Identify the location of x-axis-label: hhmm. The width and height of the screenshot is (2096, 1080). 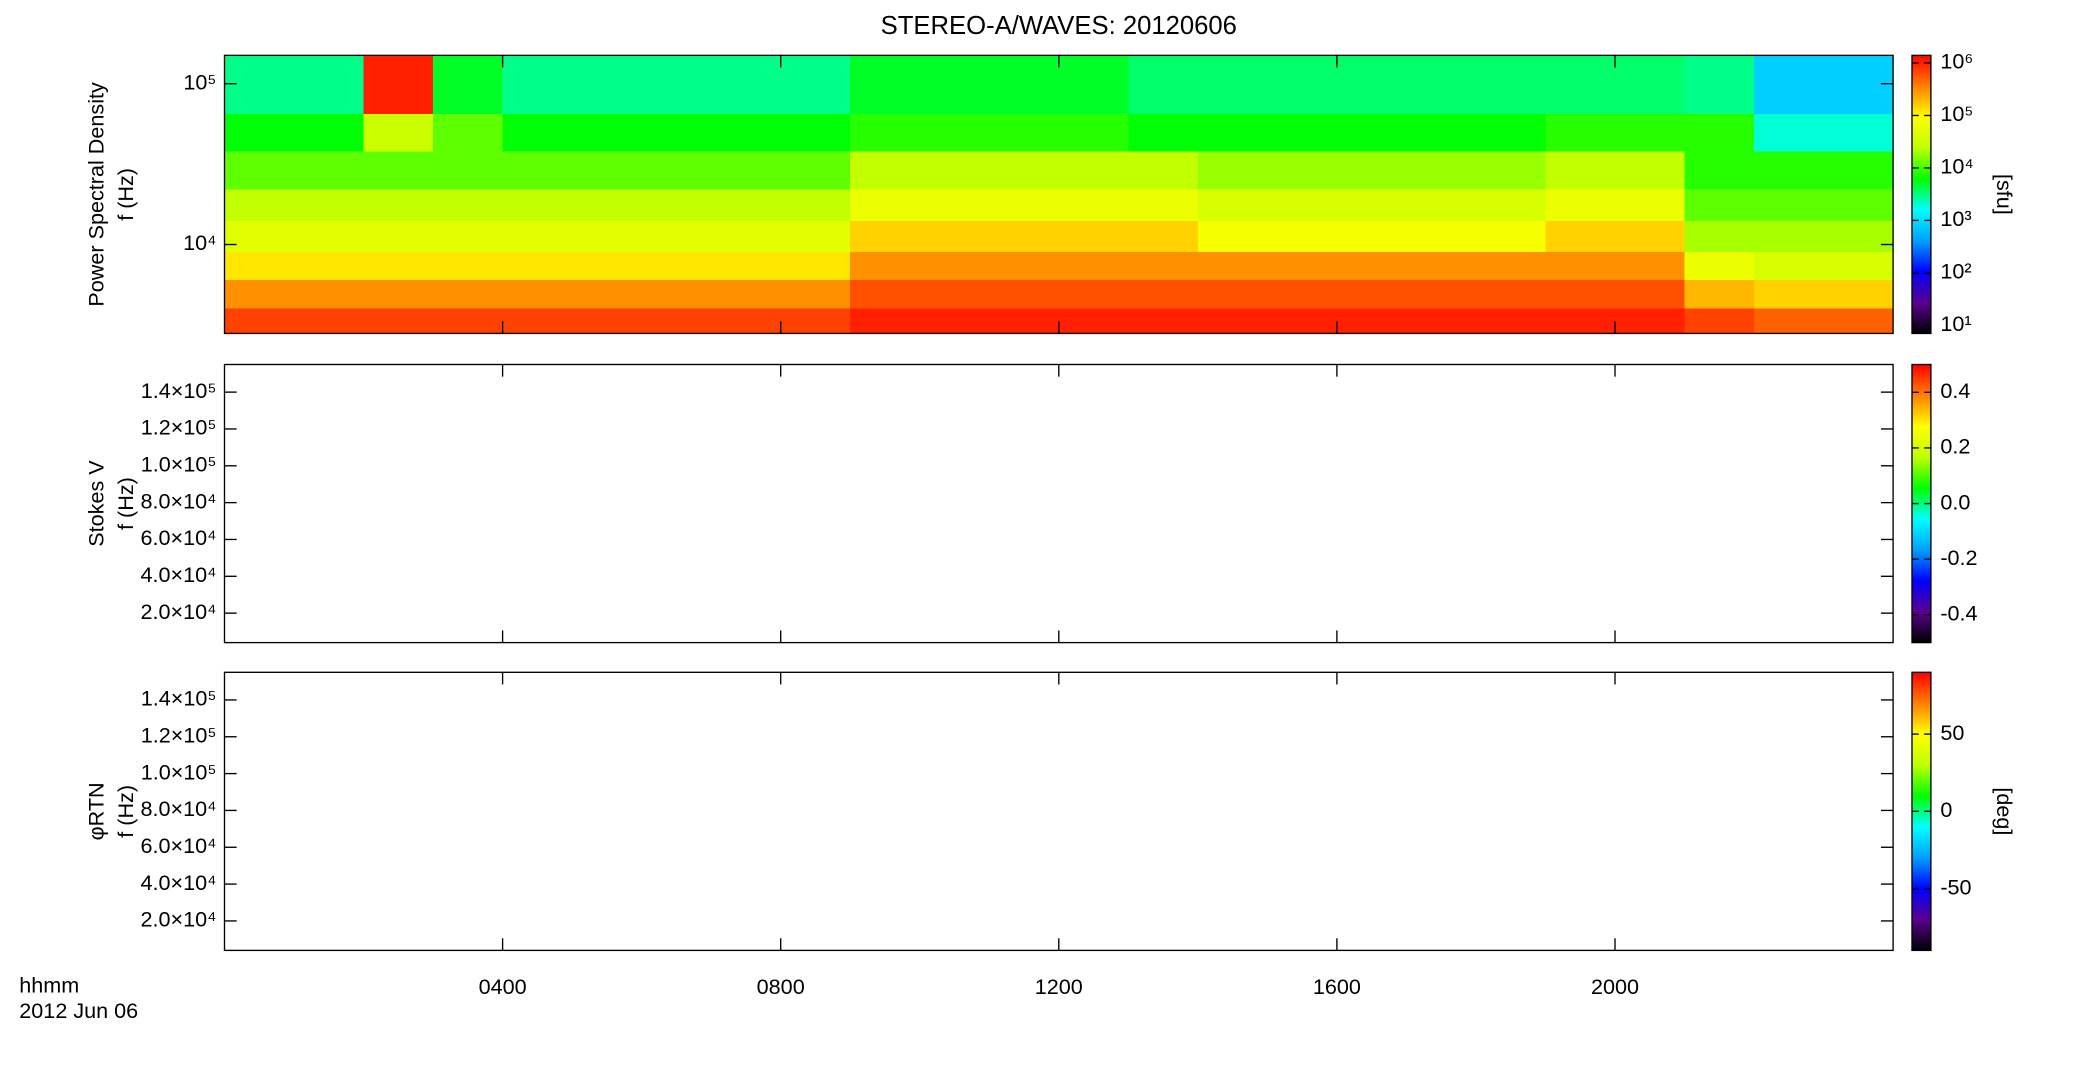
(49, 985).